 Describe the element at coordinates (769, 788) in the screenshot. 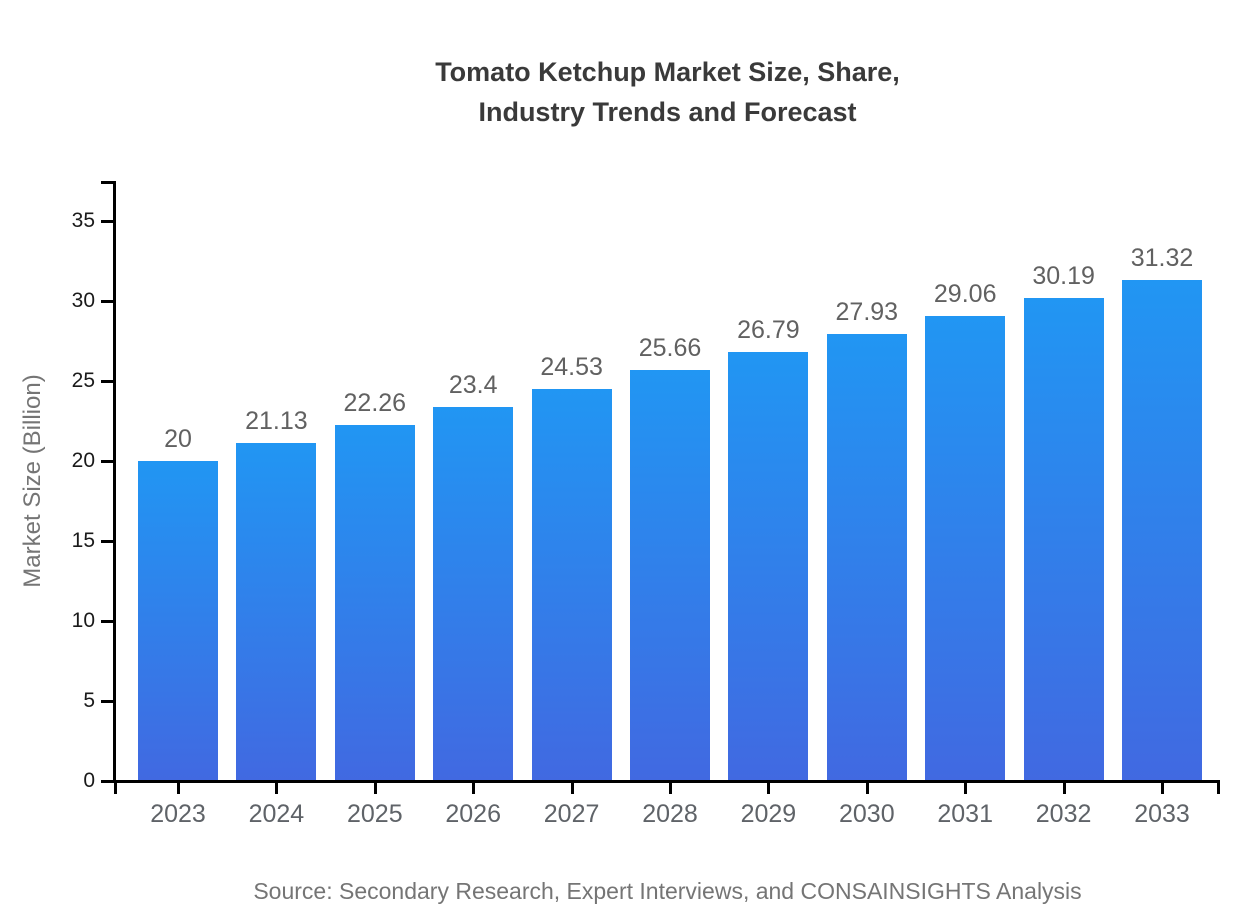

I see `x-axis-tick-2029` at that location.